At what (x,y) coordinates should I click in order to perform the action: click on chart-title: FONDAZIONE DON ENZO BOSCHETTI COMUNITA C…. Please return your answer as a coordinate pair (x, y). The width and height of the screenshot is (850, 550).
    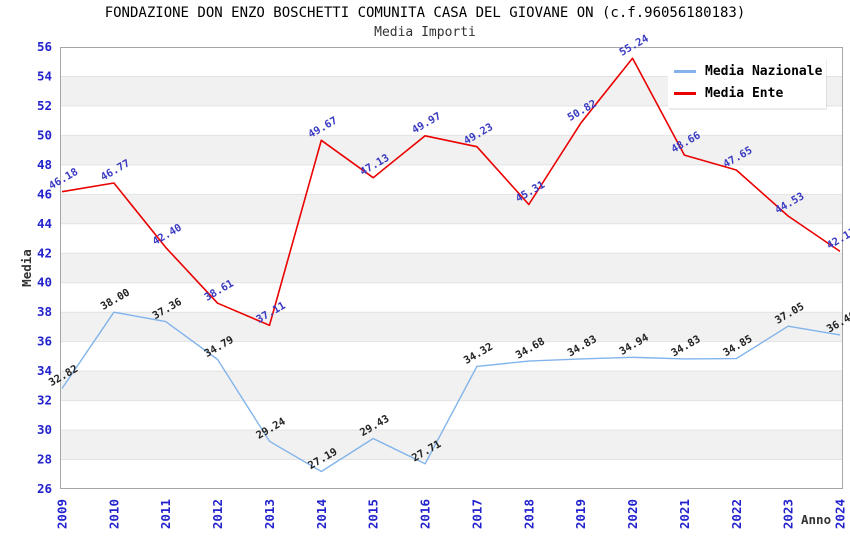
    Looking at the image, I should click on (425, 13).